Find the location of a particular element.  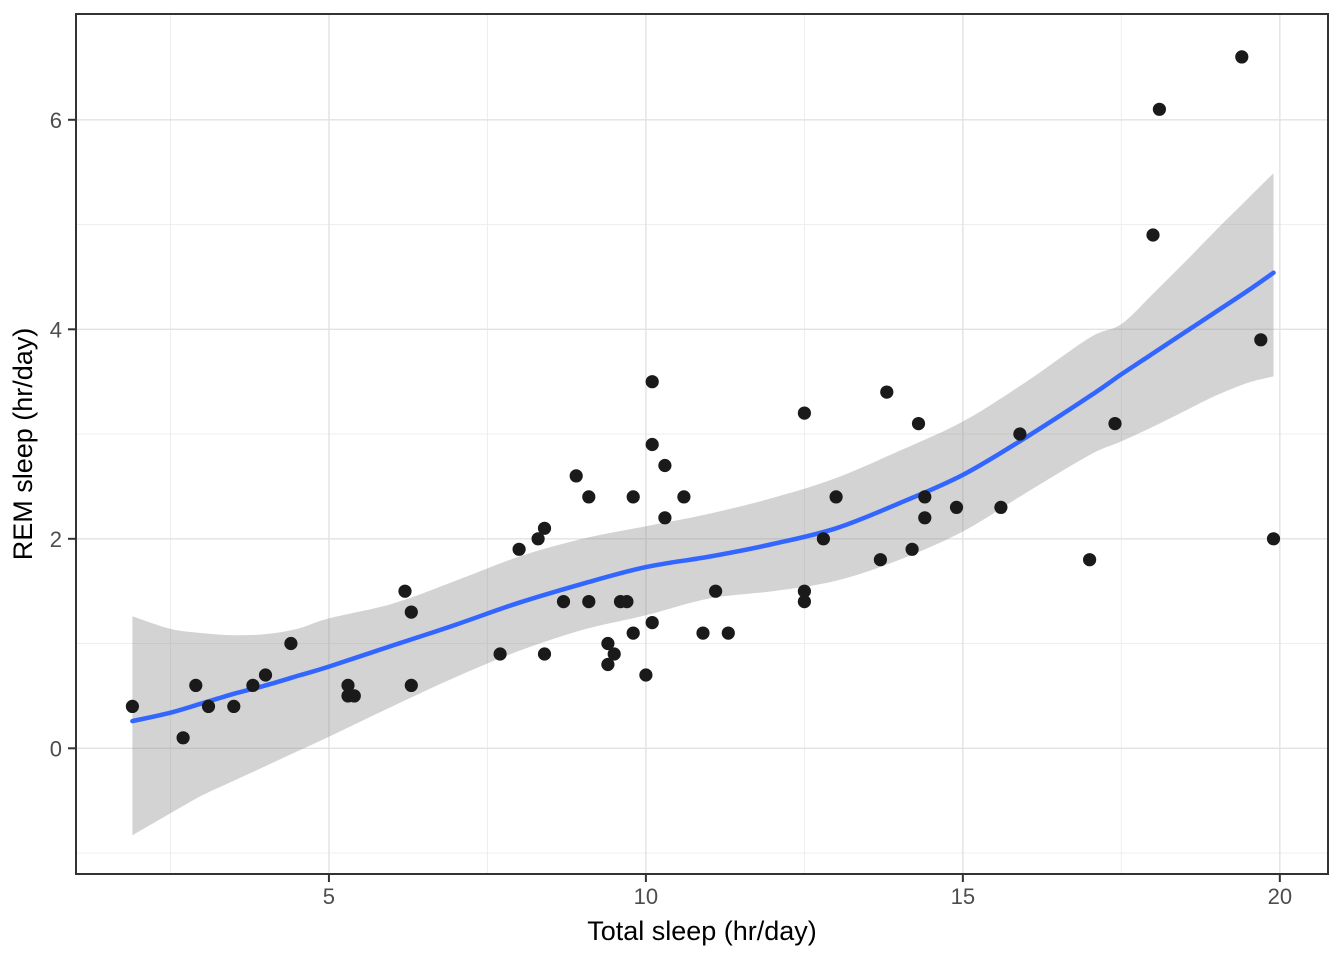

x-tick-label: 15 is located at coordinates (963, 896).